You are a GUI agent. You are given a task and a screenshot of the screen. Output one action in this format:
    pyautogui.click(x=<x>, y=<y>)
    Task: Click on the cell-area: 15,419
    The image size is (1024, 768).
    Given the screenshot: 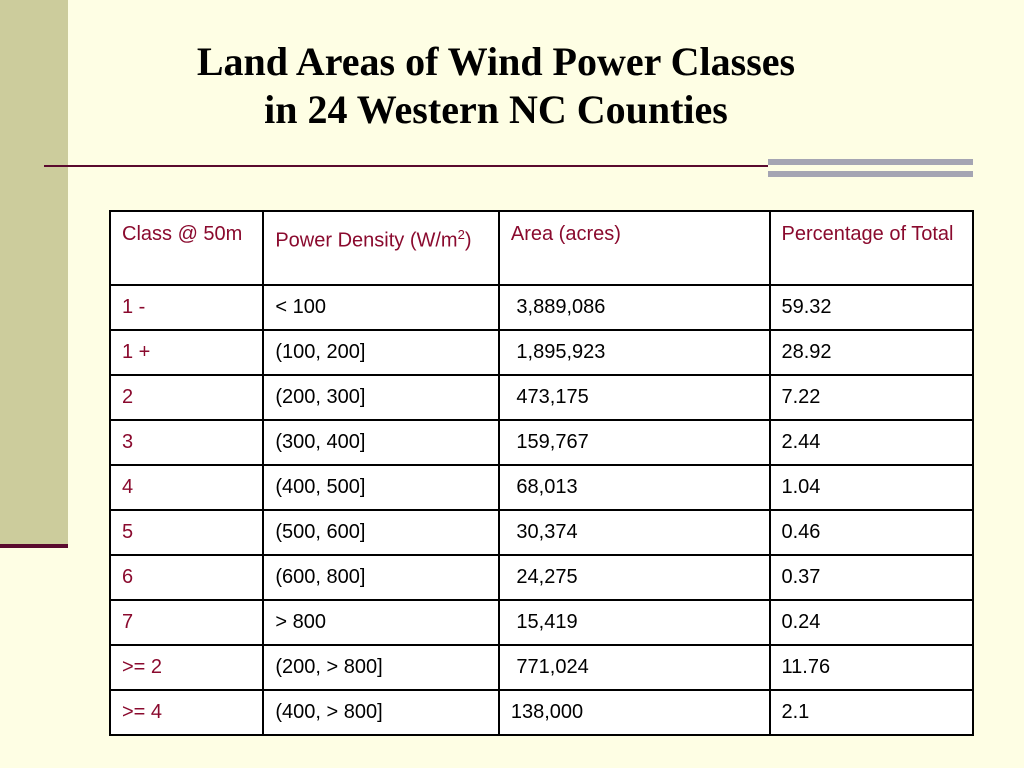 What is the action you would take?
    pyautogui.click(x=634, y=622)
    